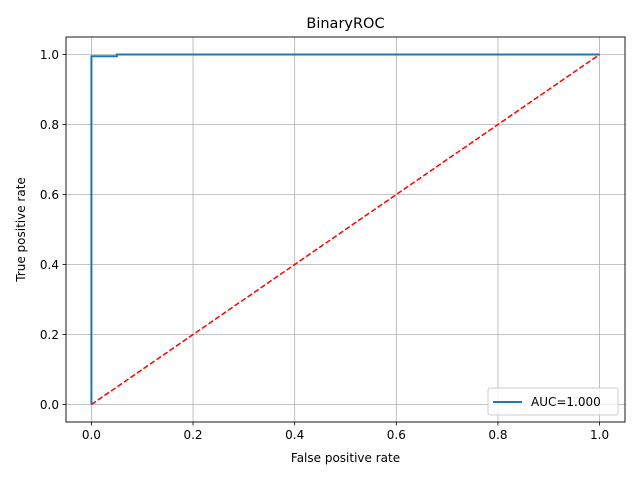  Describe the element at coordinates (294, 435) in the screenshot. I see `x-tick-label: 0.4` at that location.